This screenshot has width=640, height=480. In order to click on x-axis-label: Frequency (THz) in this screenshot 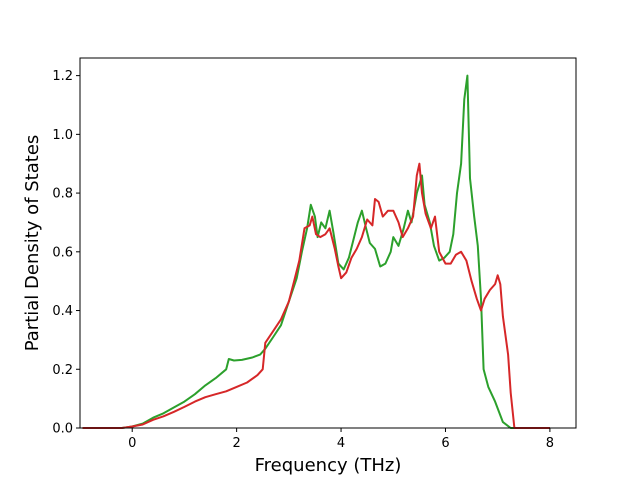, I will do `click(328, 465)`.